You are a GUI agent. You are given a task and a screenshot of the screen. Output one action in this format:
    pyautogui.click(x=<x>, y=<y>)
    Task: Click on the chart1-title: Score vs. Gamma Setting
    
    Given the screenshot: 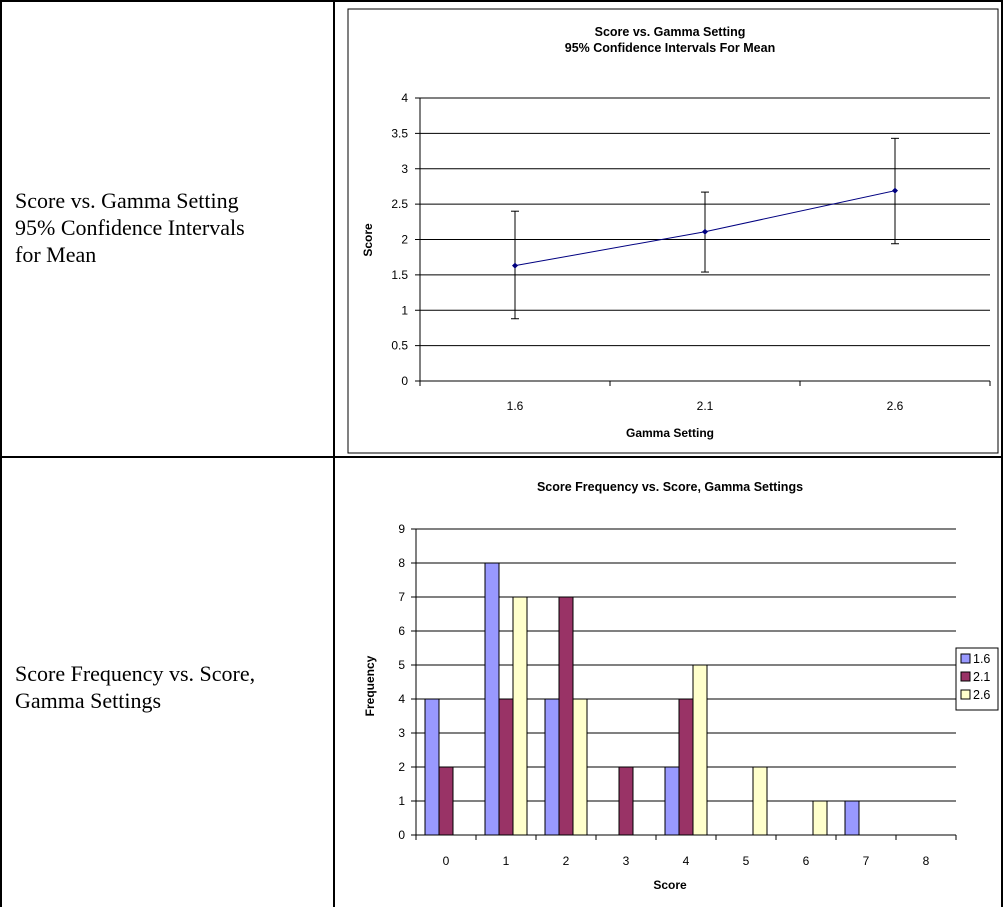 What is the action you would take?
    pyautogui.click(x=670, y=32)
    